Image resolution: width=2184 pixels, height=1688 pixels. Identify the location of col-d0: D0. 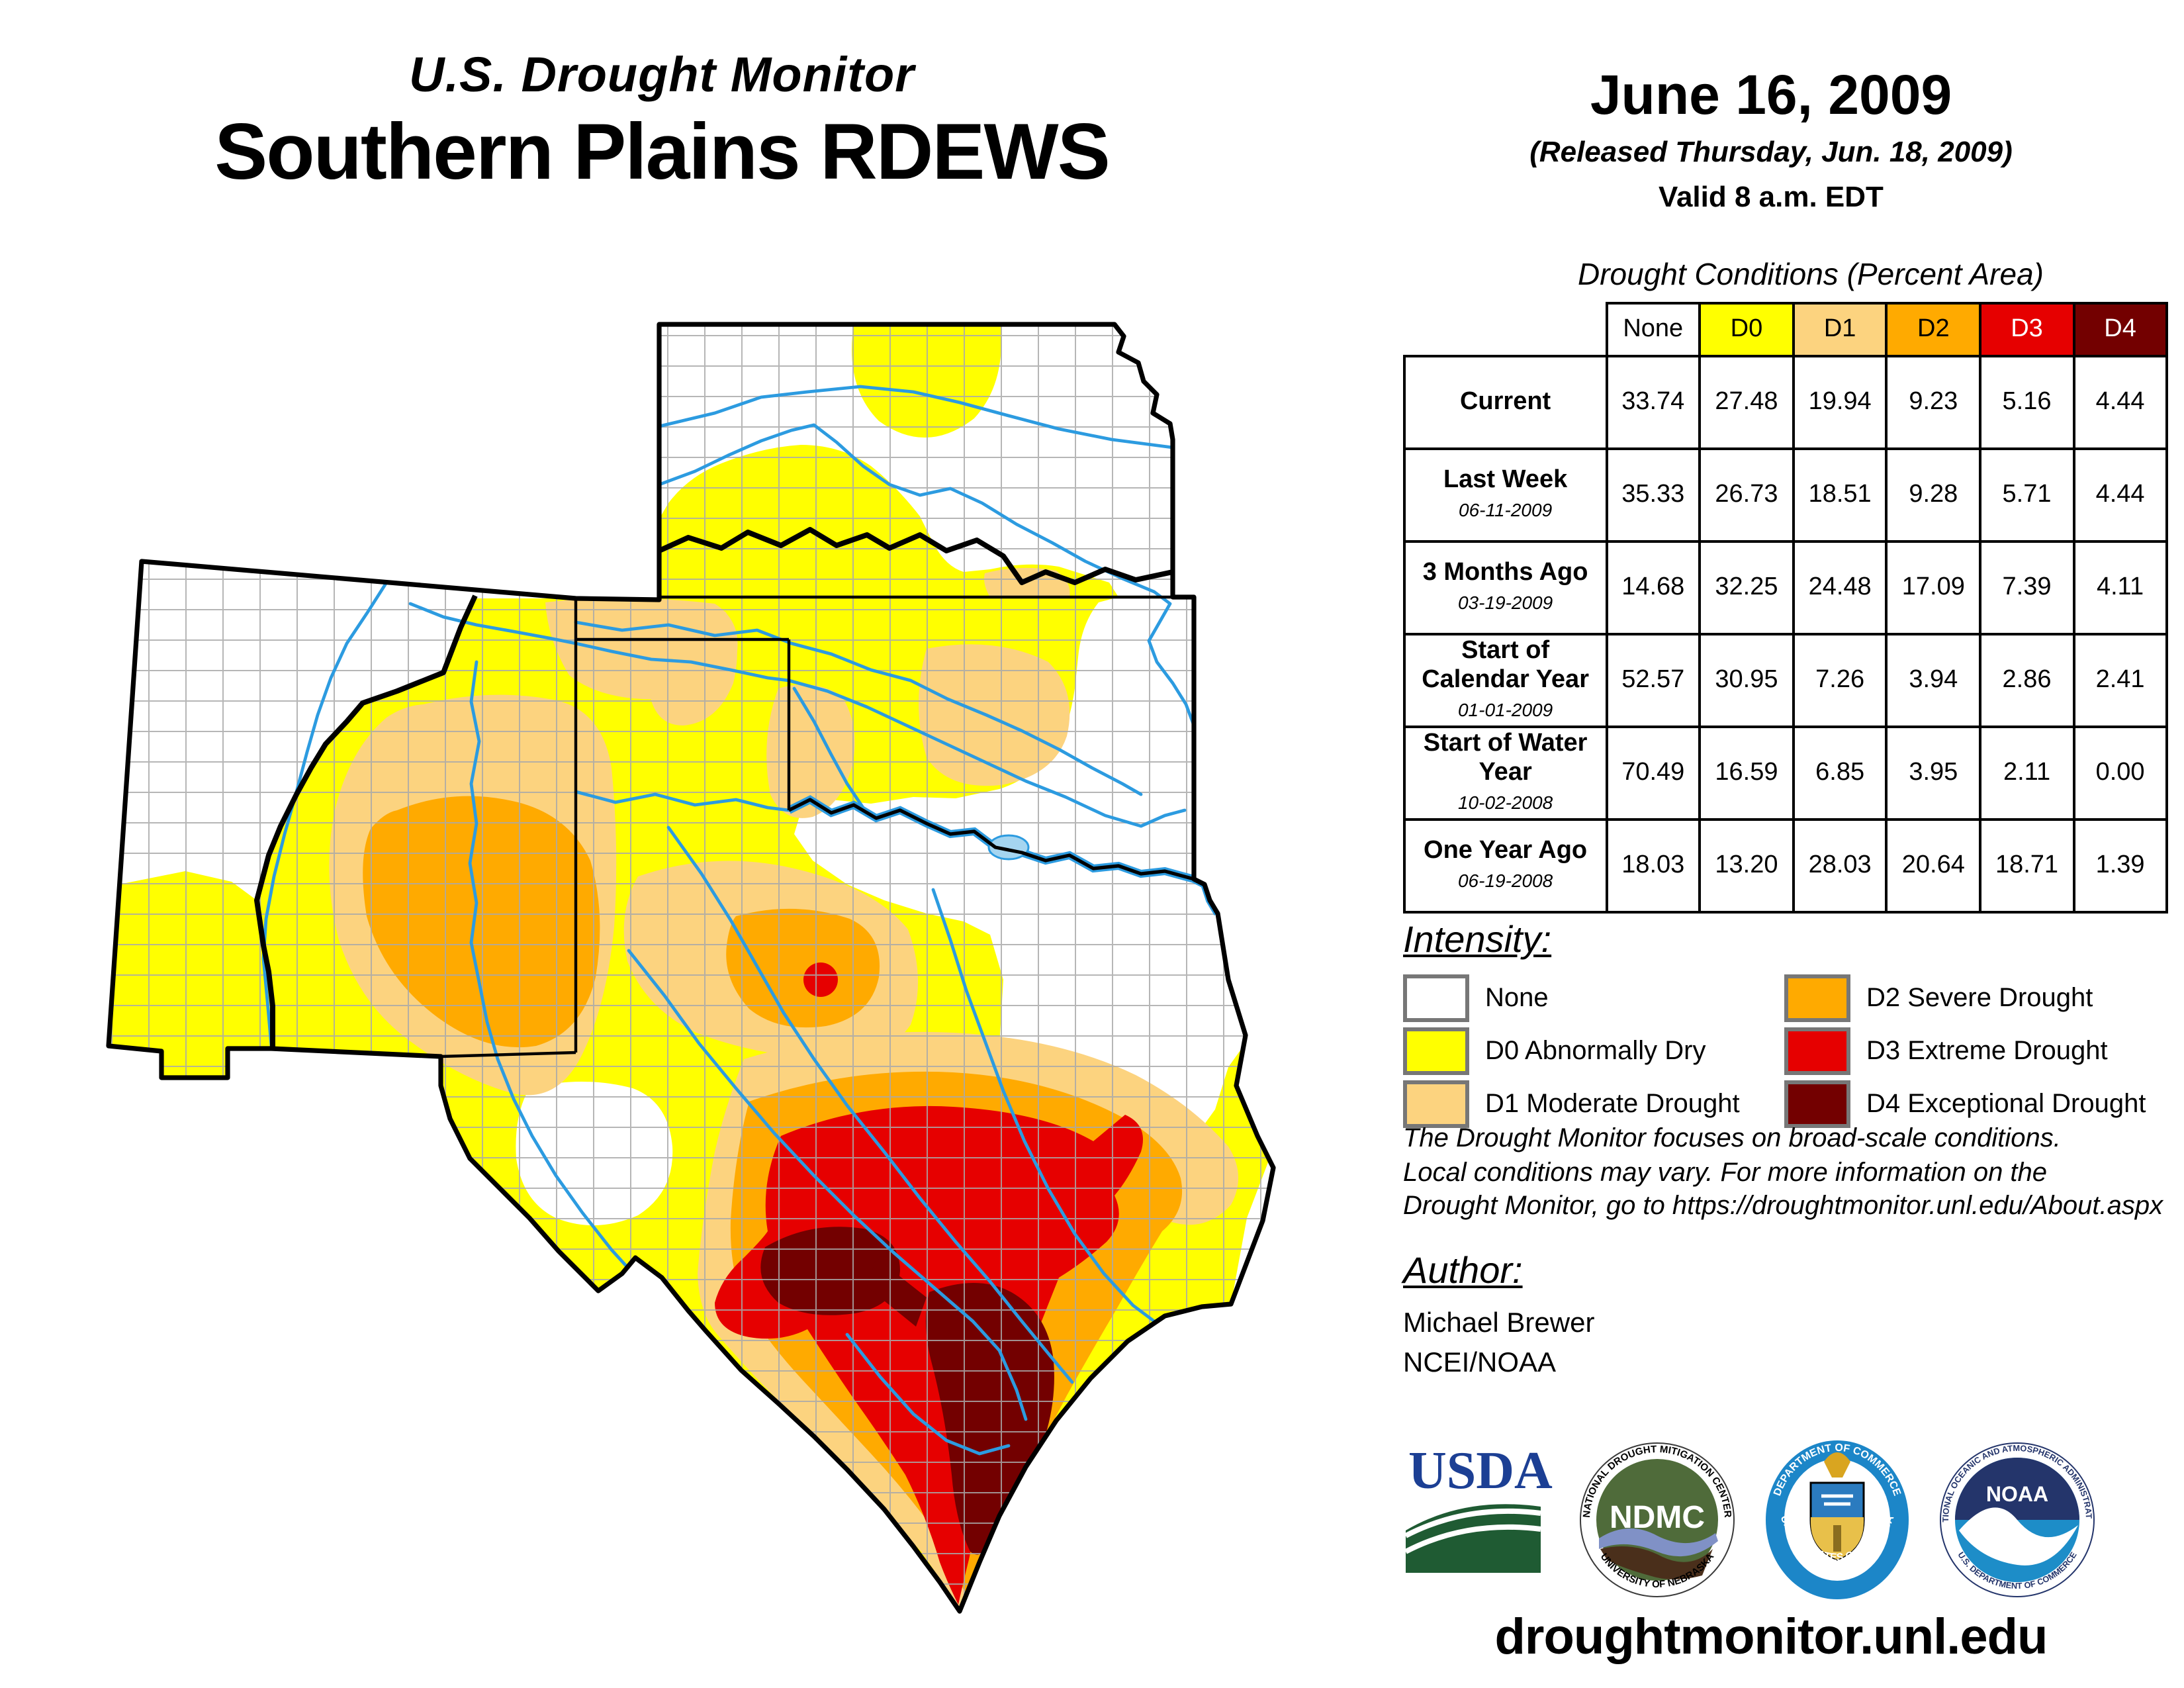
(1746, 329).